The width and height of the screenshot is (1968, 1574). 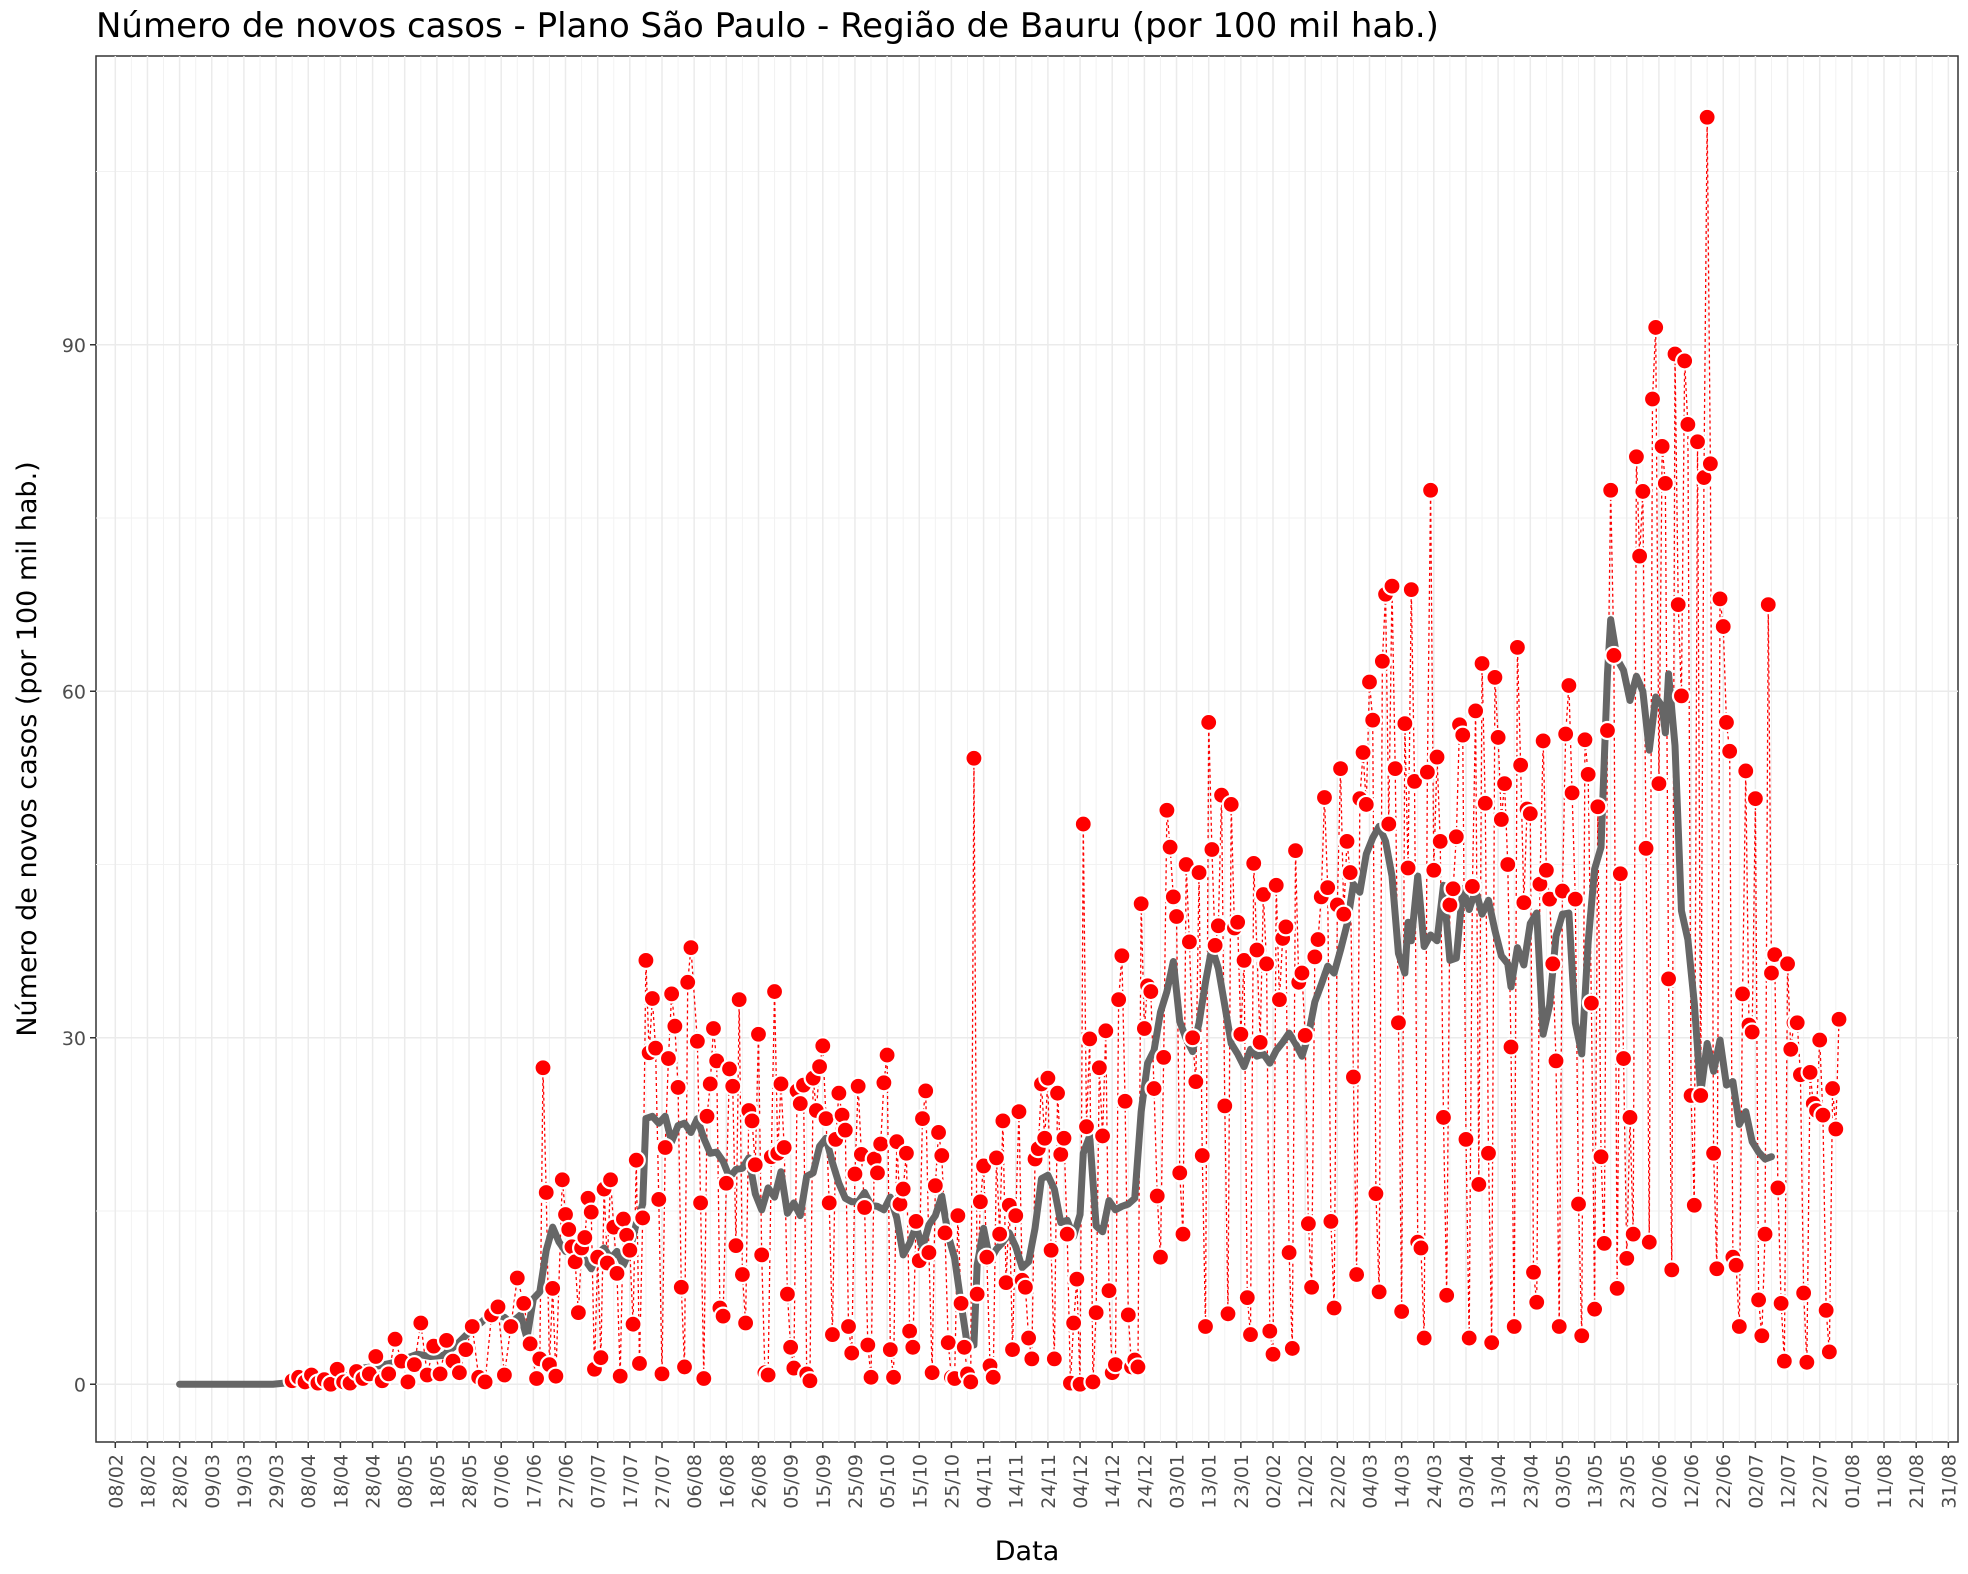 I want to click on x-tick-label: 28/05, so click(x=470, y=1481).